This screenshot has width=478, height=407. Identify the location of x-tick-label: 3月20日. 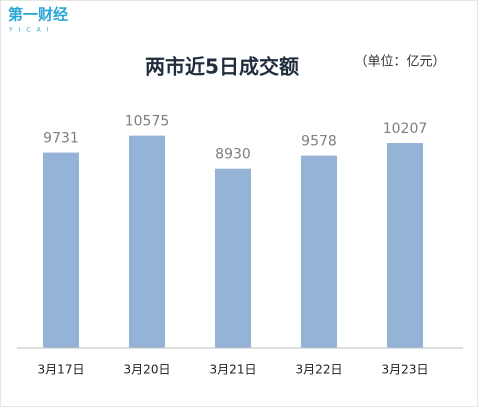
(147, 370).